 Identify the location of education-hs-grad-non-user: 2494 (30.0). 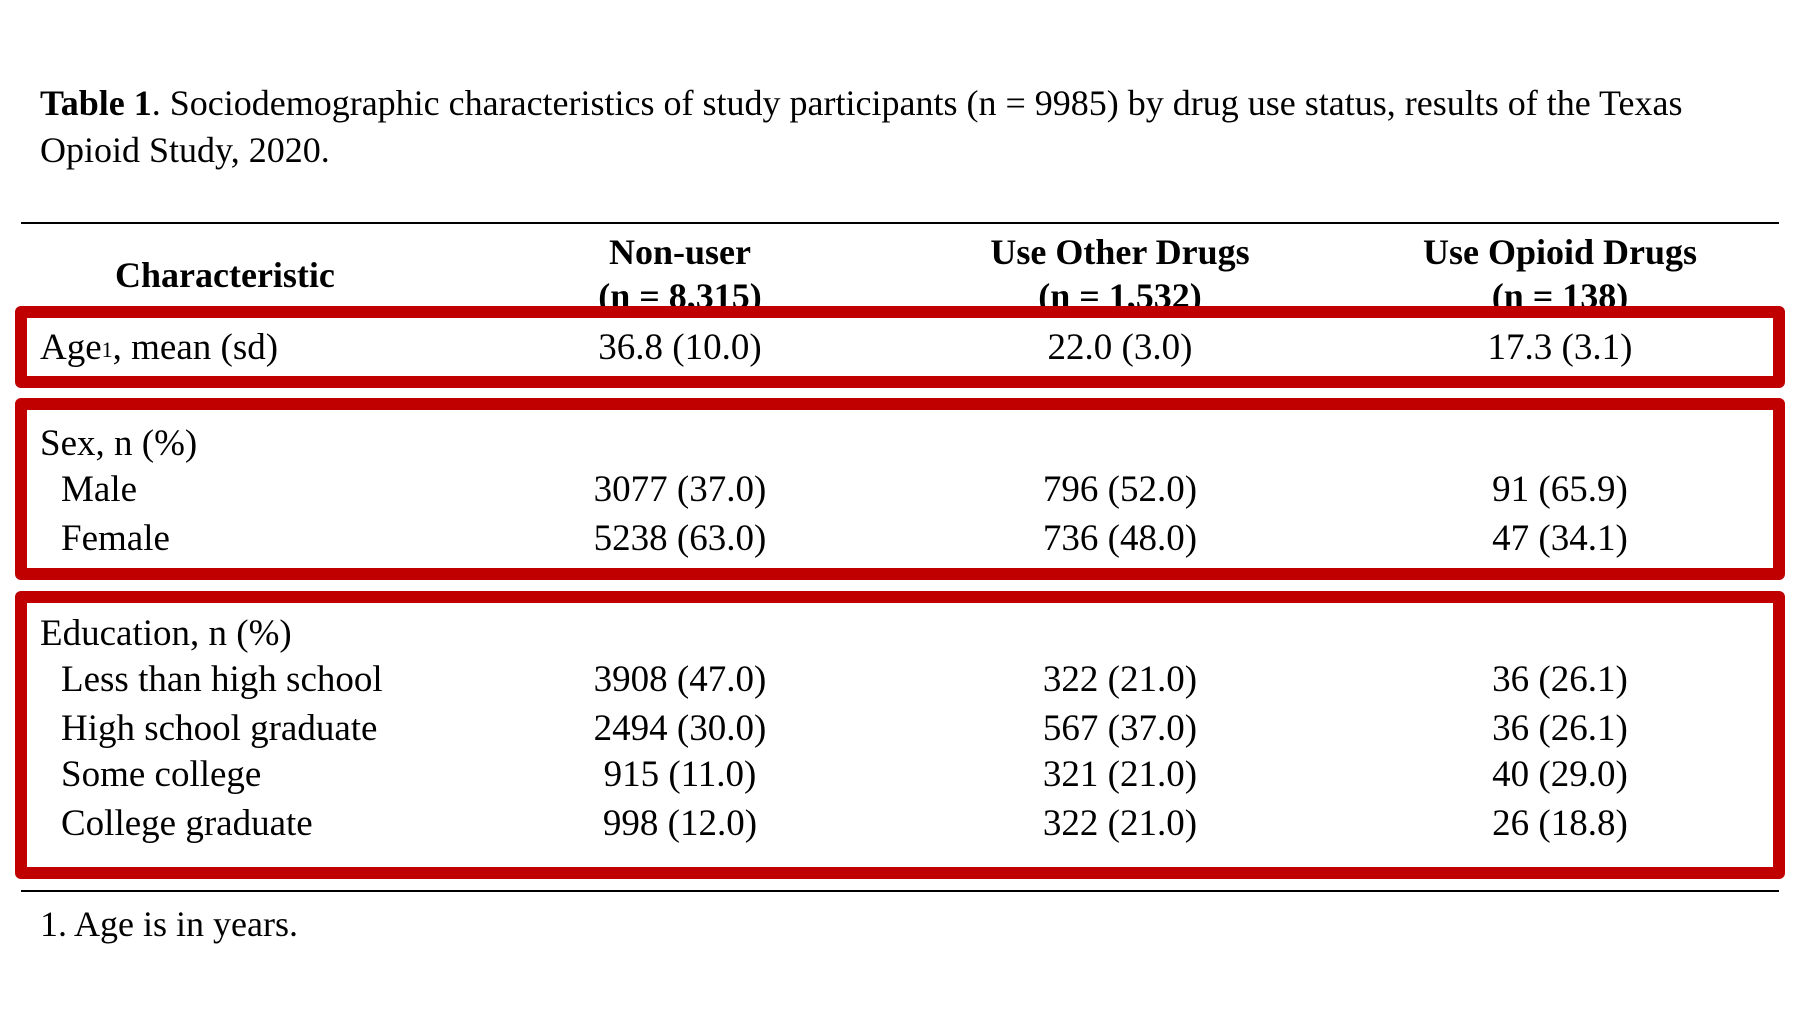
(680, 728).